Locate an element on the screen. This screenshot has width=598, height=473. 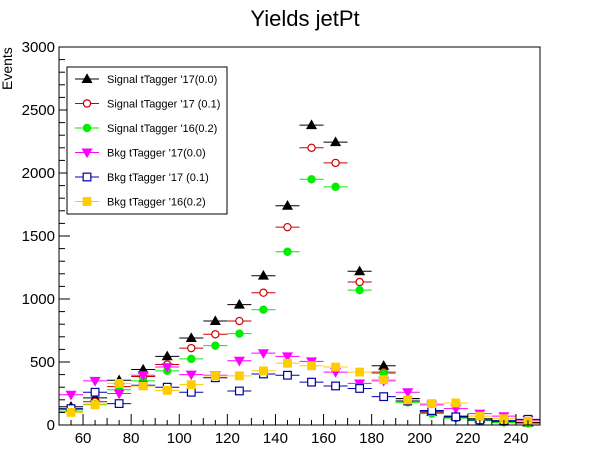
x-tick-label: 60 is located at coordinates (83, 438).